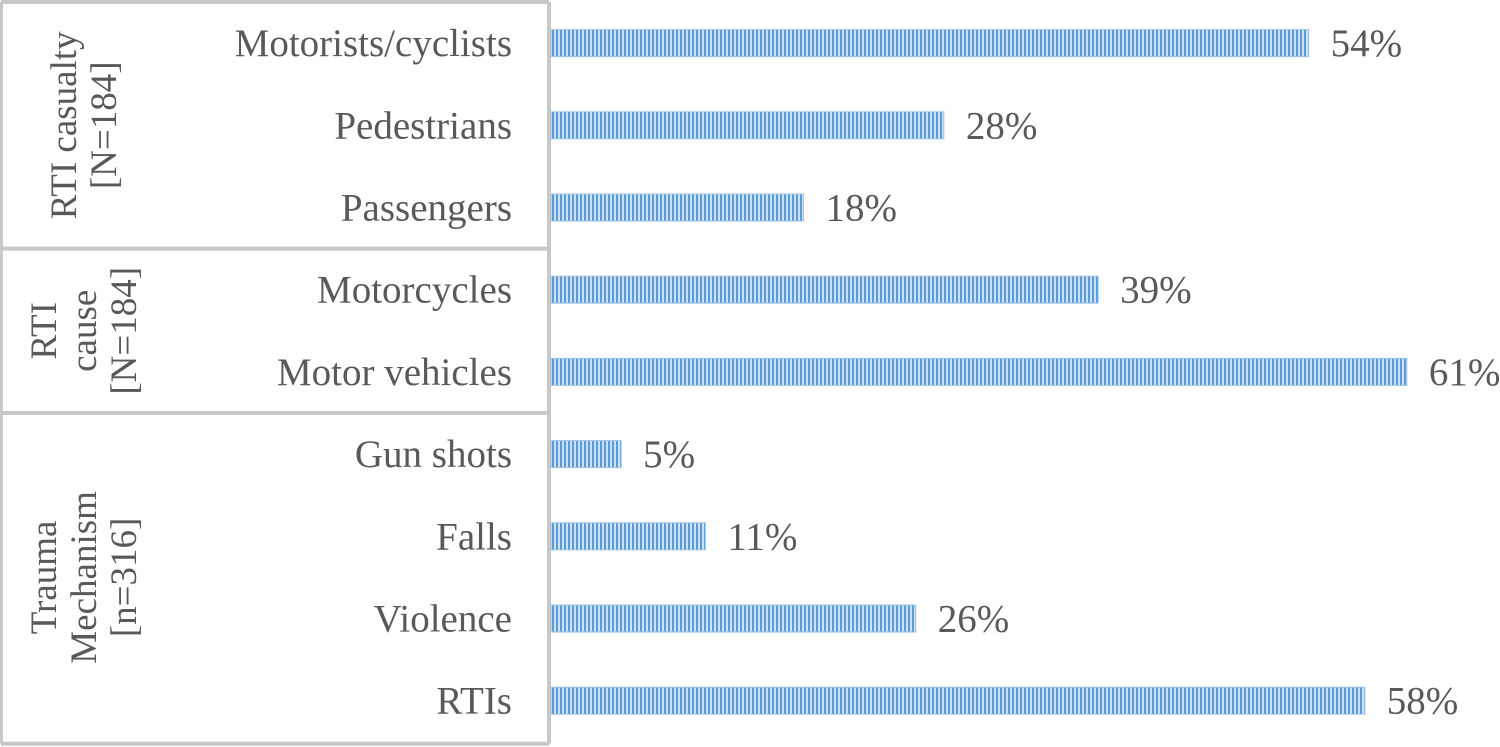 Image resolution: width=1500 pixels, height=747 pixels. I want to click on bar-falls, so click(628, 536).